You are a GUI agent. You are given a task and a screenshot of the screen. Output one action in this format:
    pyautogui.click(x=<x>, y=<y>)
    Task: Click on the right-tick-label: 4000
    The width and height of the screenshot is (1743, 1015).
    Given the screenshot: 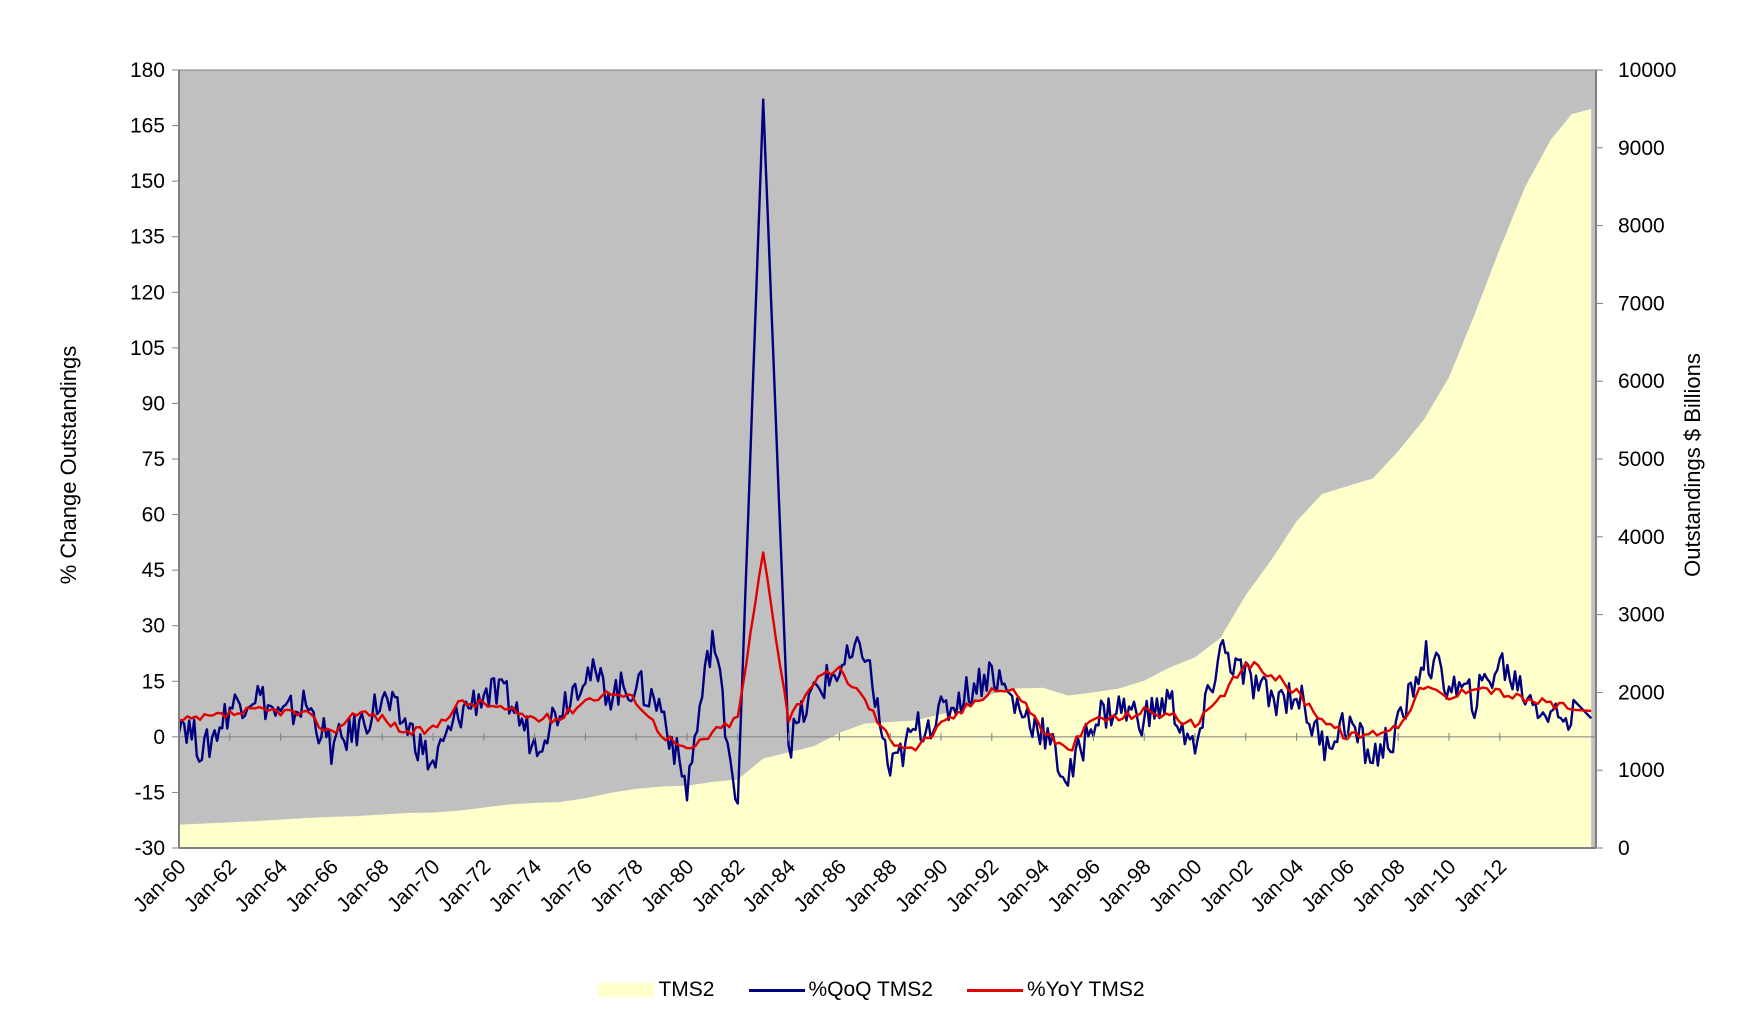 What is the action you would take?
    pyautogui.click(x=1641, y=537)
    